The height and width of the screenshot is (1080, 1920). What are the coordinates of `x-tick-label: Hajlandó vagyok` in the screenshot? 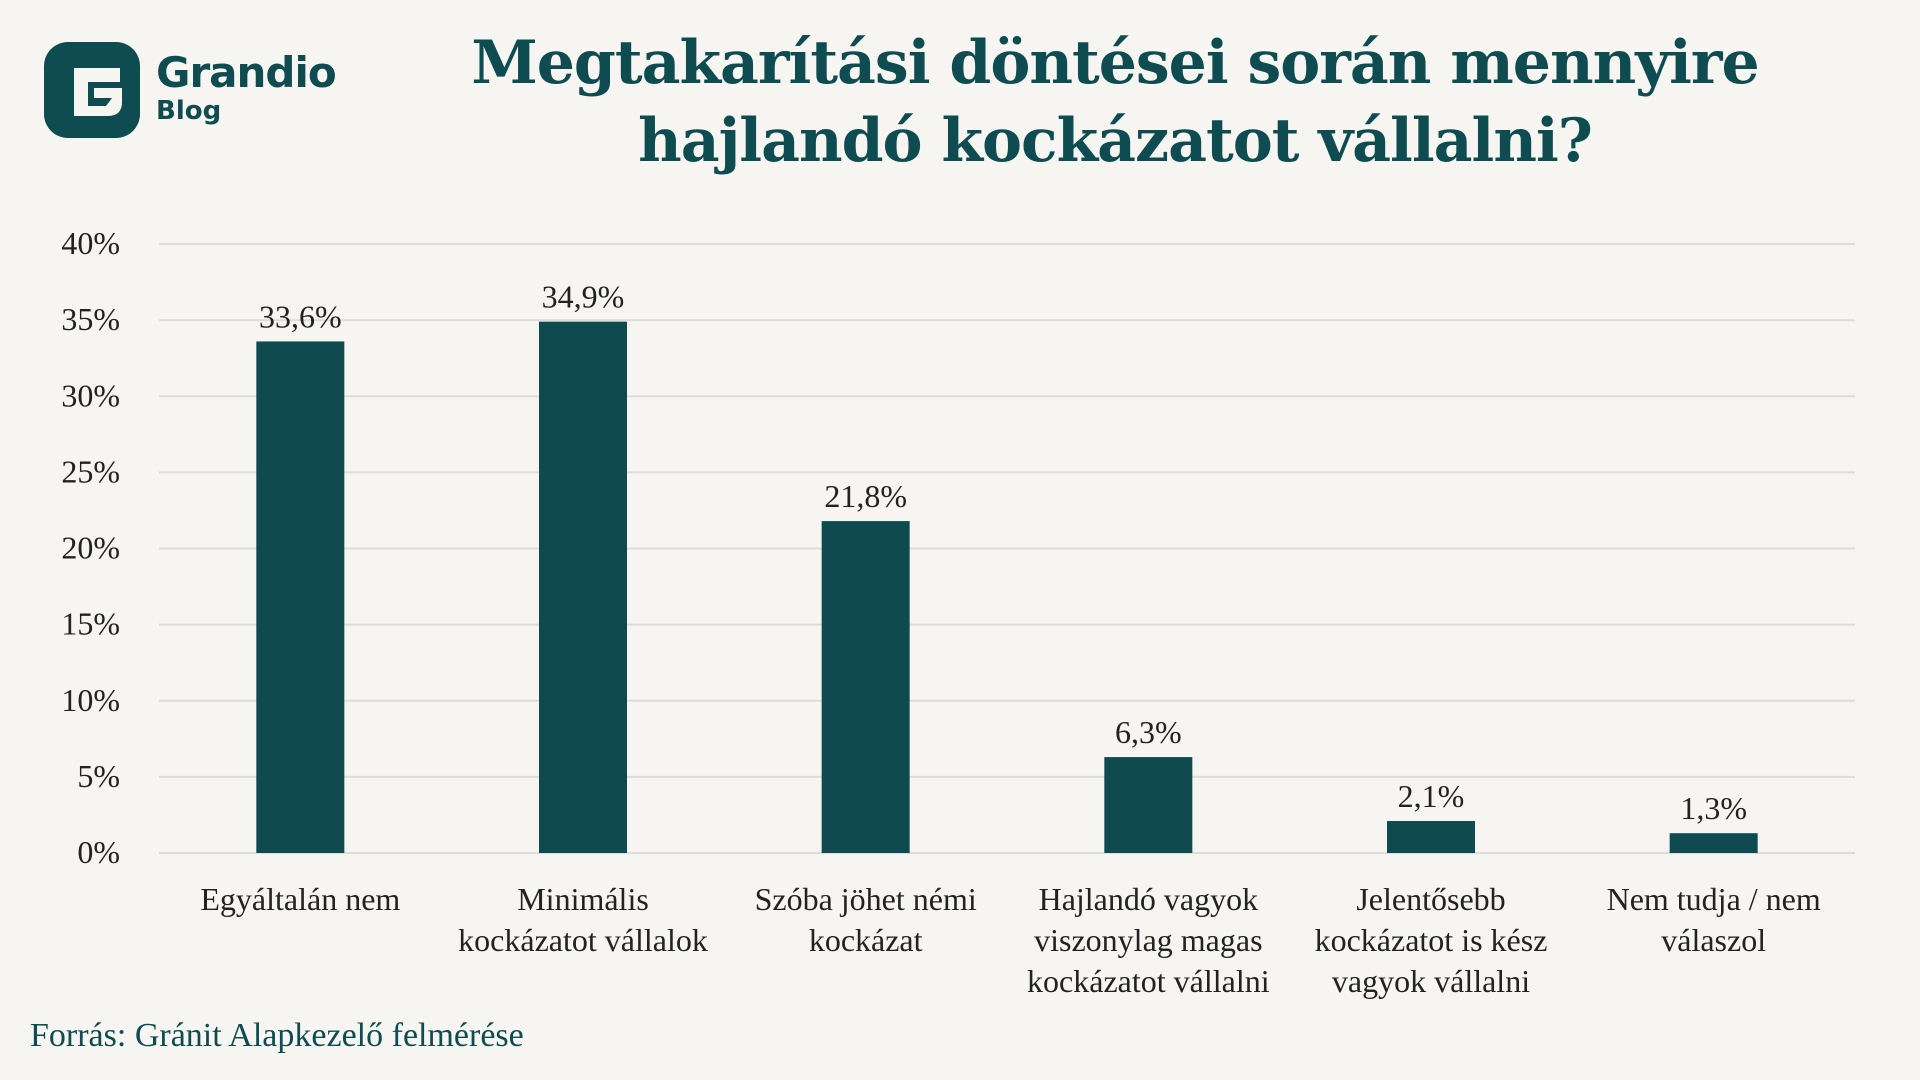 It's located at (1149, 899).